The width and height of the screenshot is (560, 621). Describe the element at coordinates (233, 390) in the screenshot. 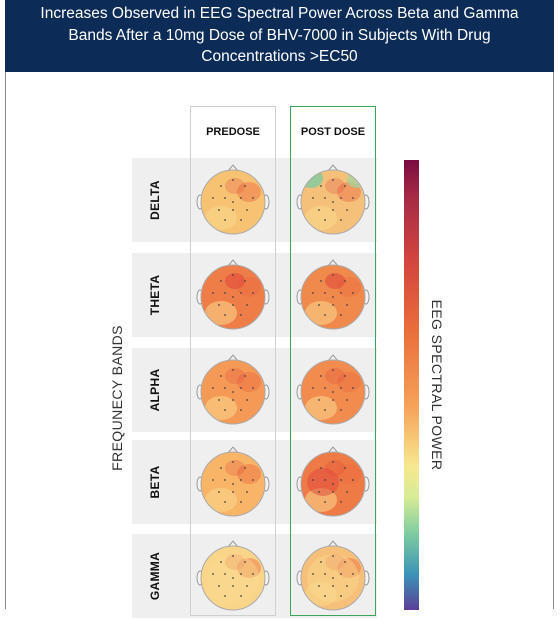

I see `topomap-alpha-predose` at that location.